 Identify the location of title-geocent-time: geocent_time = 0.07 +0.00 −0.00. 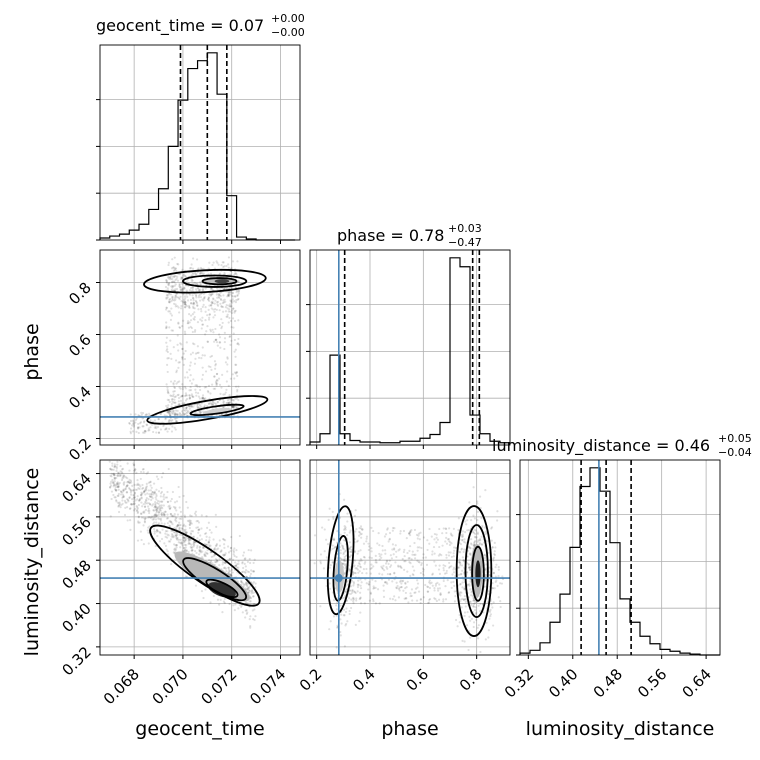
(200, 25).